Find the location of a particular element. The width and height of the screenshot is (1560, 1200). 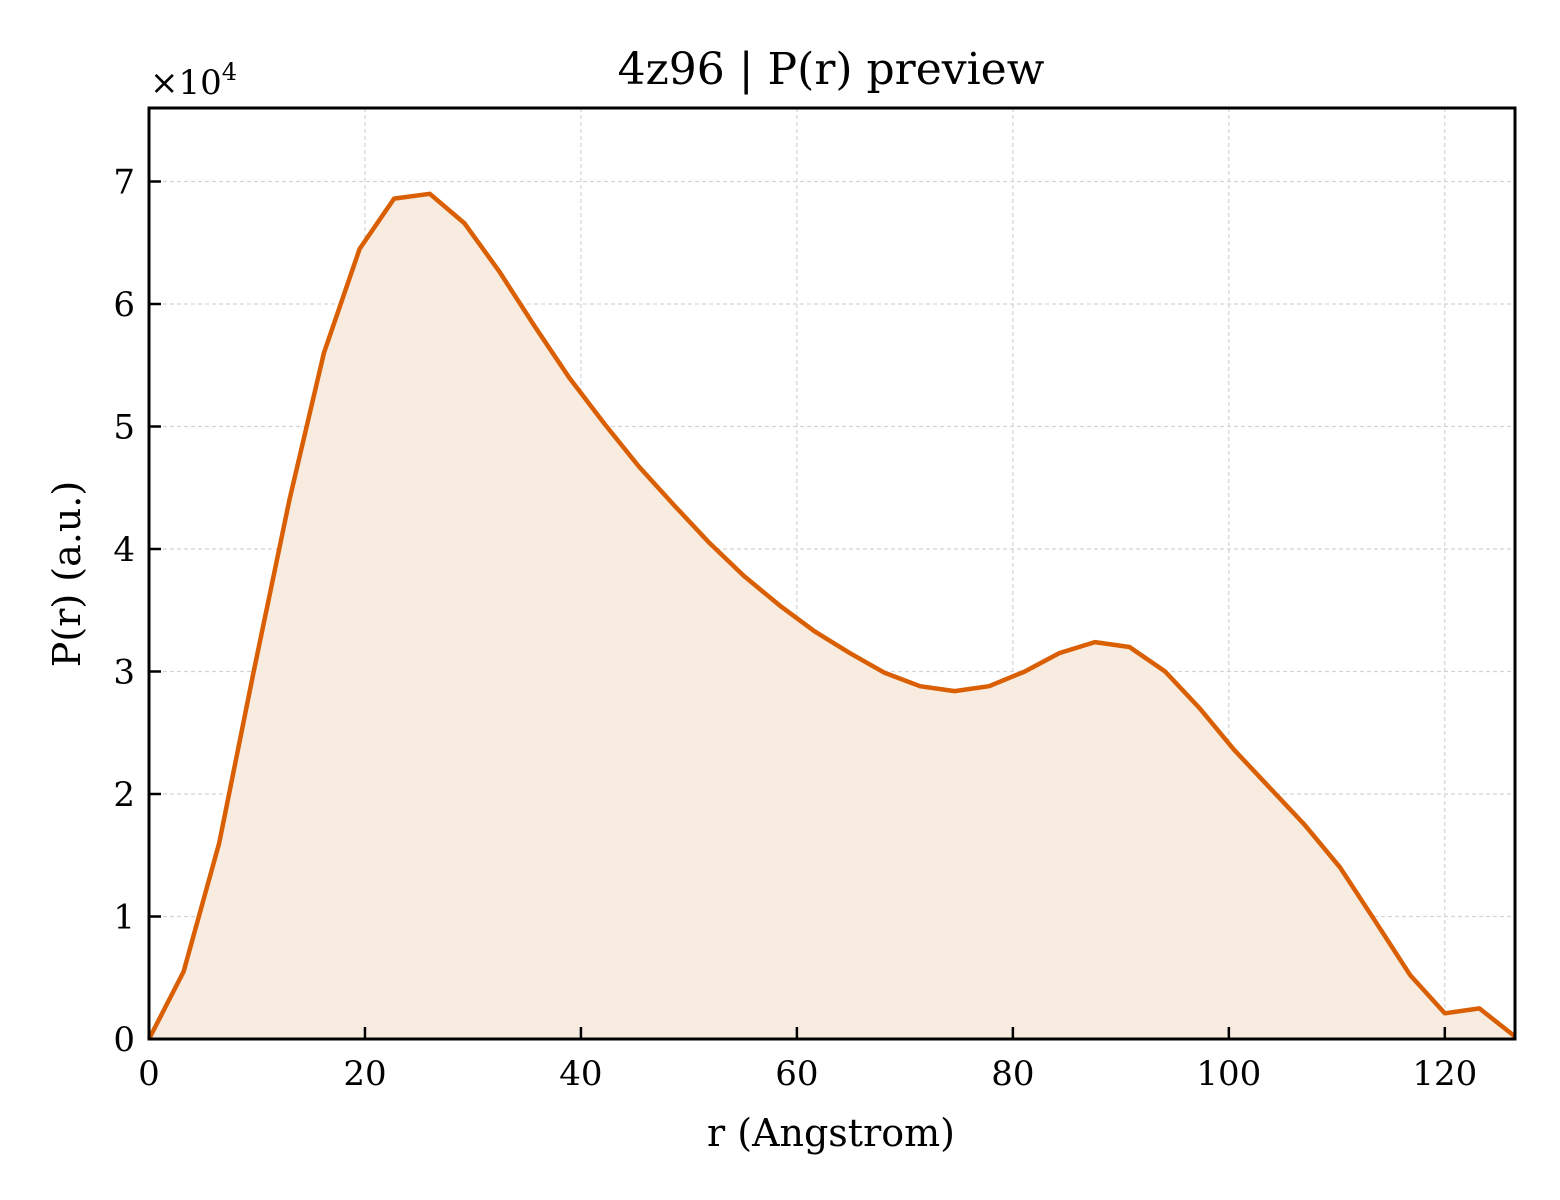

y-tick-label: 2 is located at coordinates (124, 795).